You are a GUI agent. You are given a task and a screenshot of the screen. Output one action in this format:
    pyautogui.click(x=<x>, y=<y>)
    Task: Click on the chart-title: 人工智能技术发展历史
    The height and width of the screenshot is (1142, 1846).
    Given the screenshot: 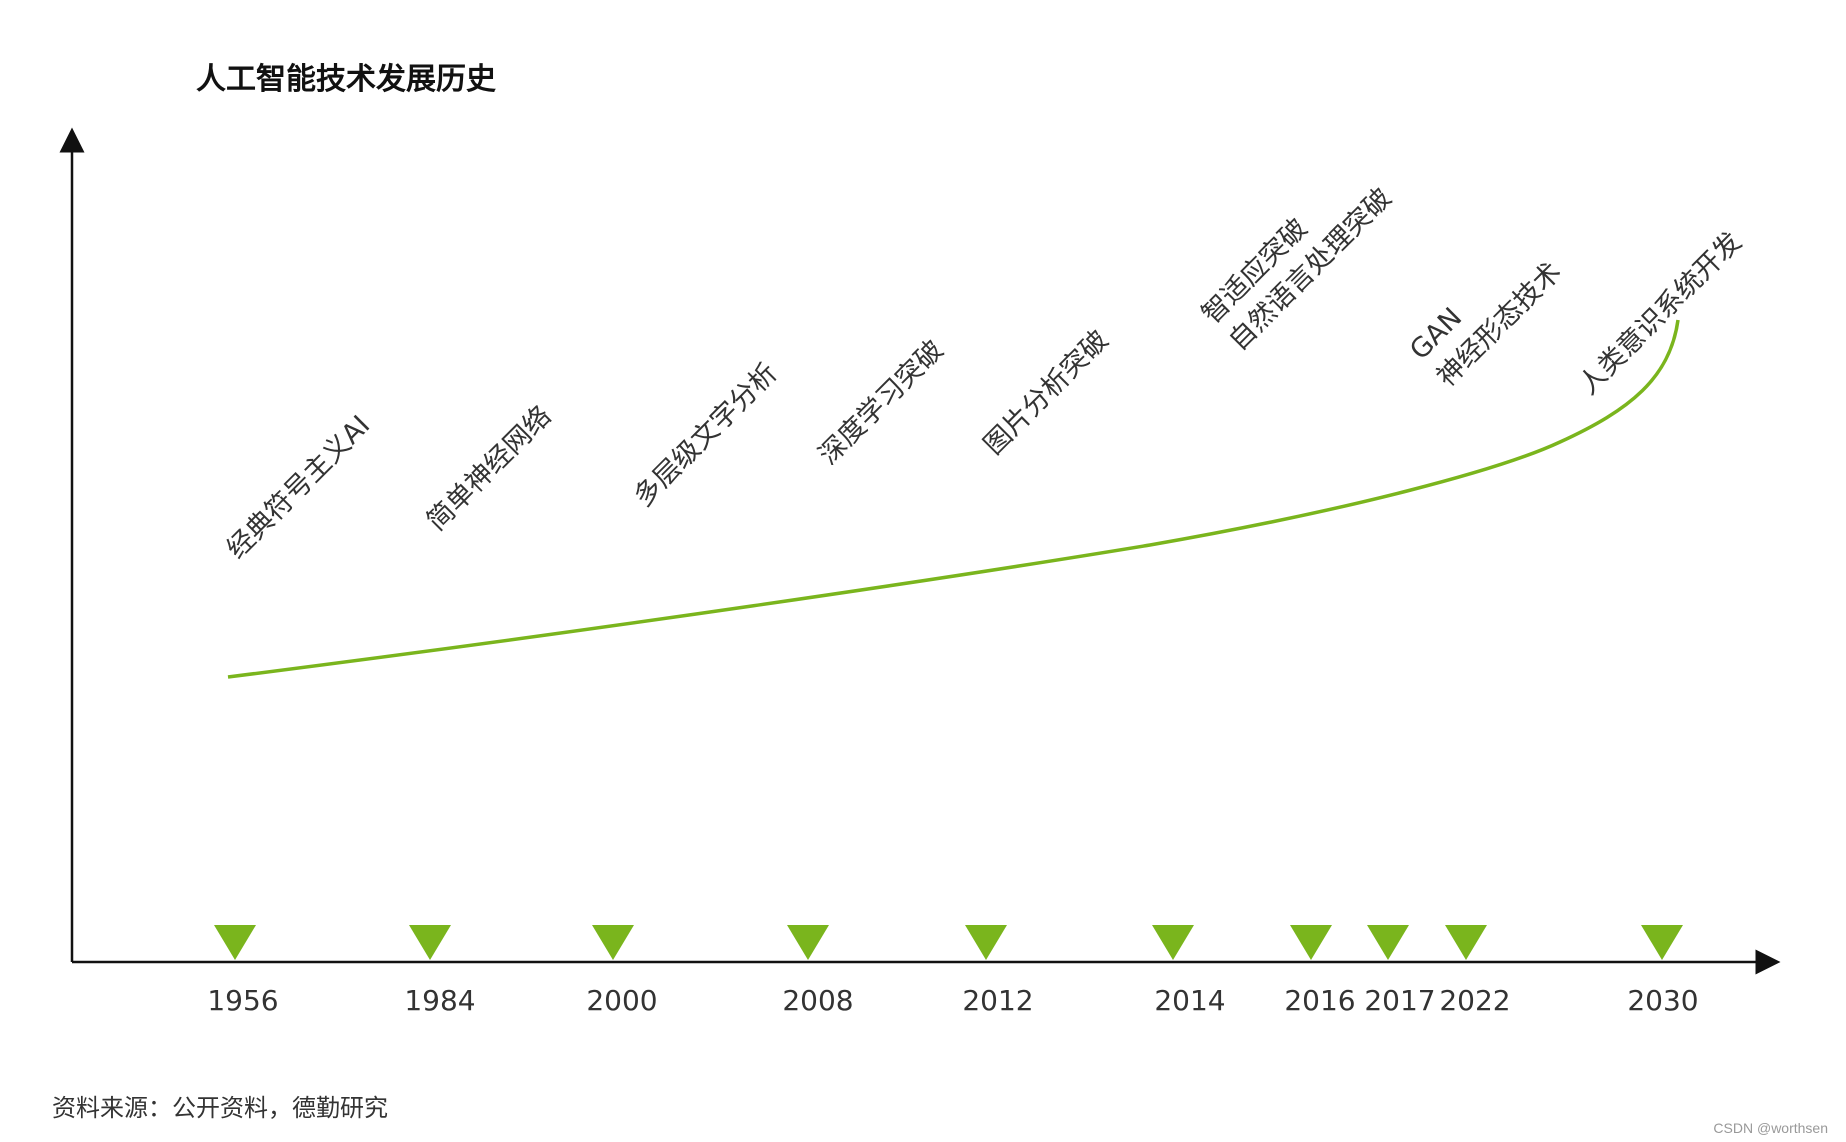 What is the action you would take?
    pyautogui.click(x=346, y=79)
    